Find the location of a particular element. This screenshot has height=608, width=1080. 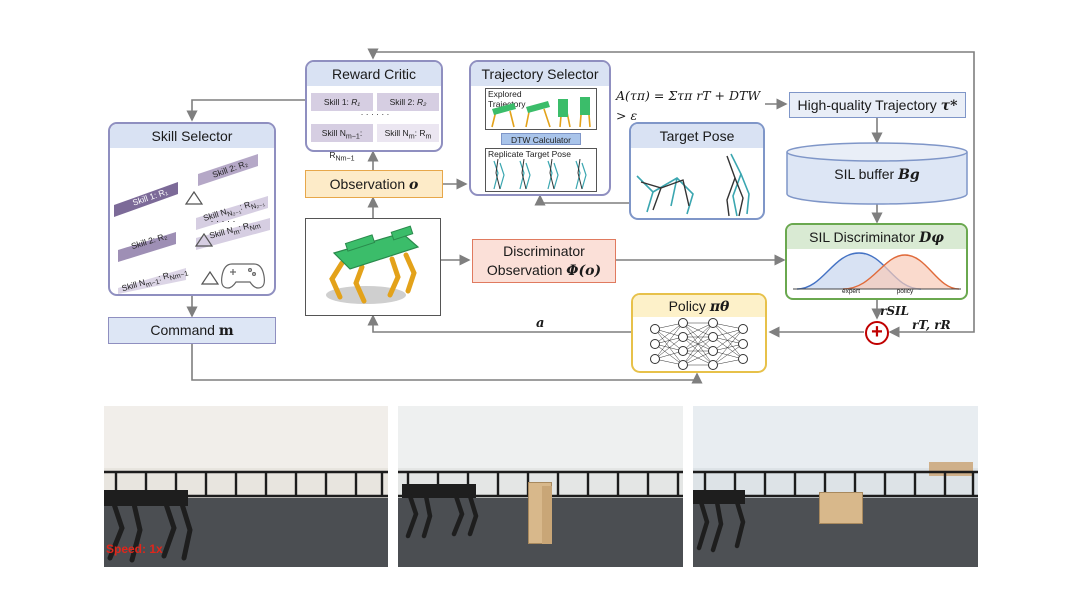

disc-observation-line1: Discriminator is located at coordinates (544, 251).